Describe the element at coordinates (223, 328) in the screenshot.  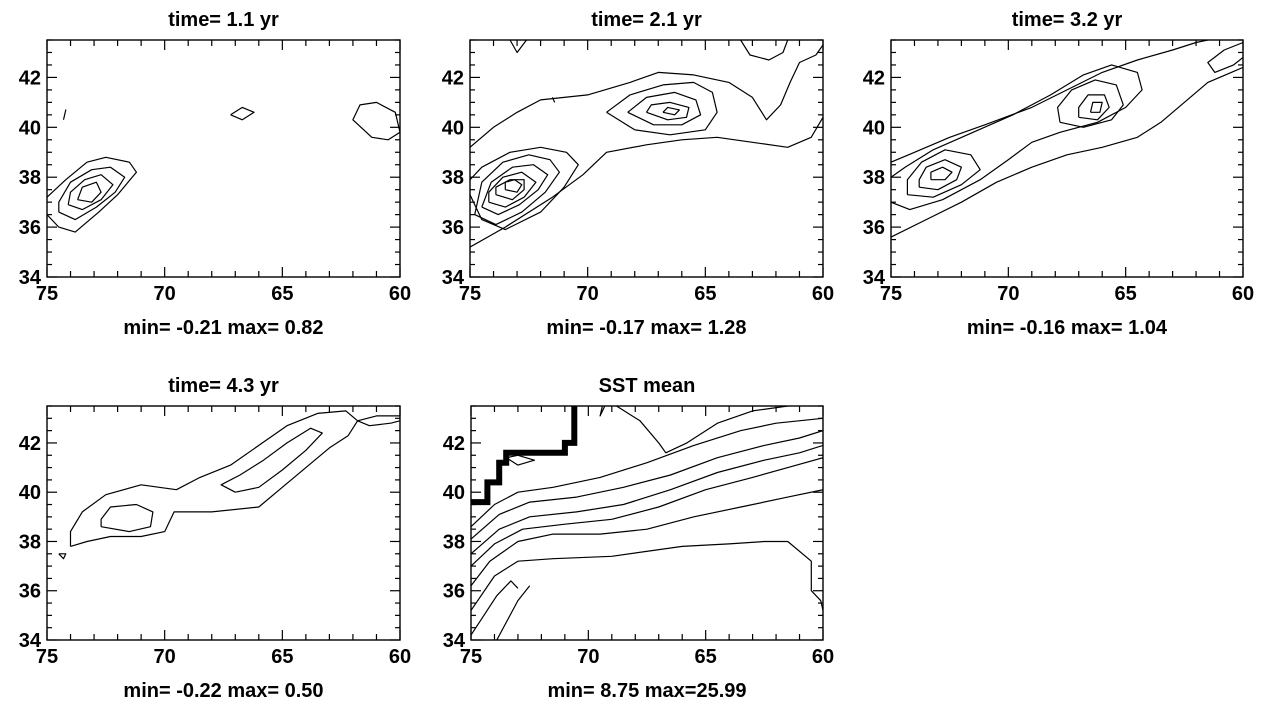
I see `range-label: min= -0.21 max= 0.82` at that location.